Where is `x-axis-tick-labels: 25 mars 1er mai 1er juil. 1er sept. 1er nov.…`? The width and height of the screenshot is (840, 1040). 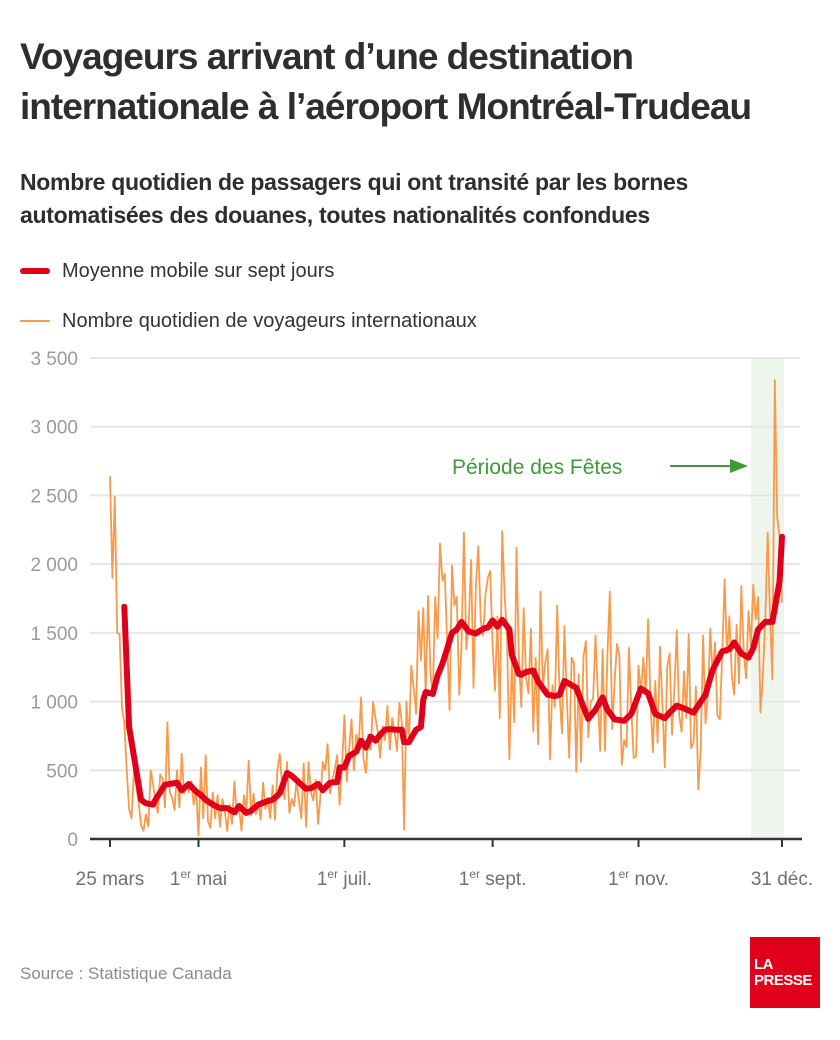 x-axis-tick-labels: 25 mars 1er mai 1er juil. 1er sept. 1er nov.… is located at coordinates (444, 878).